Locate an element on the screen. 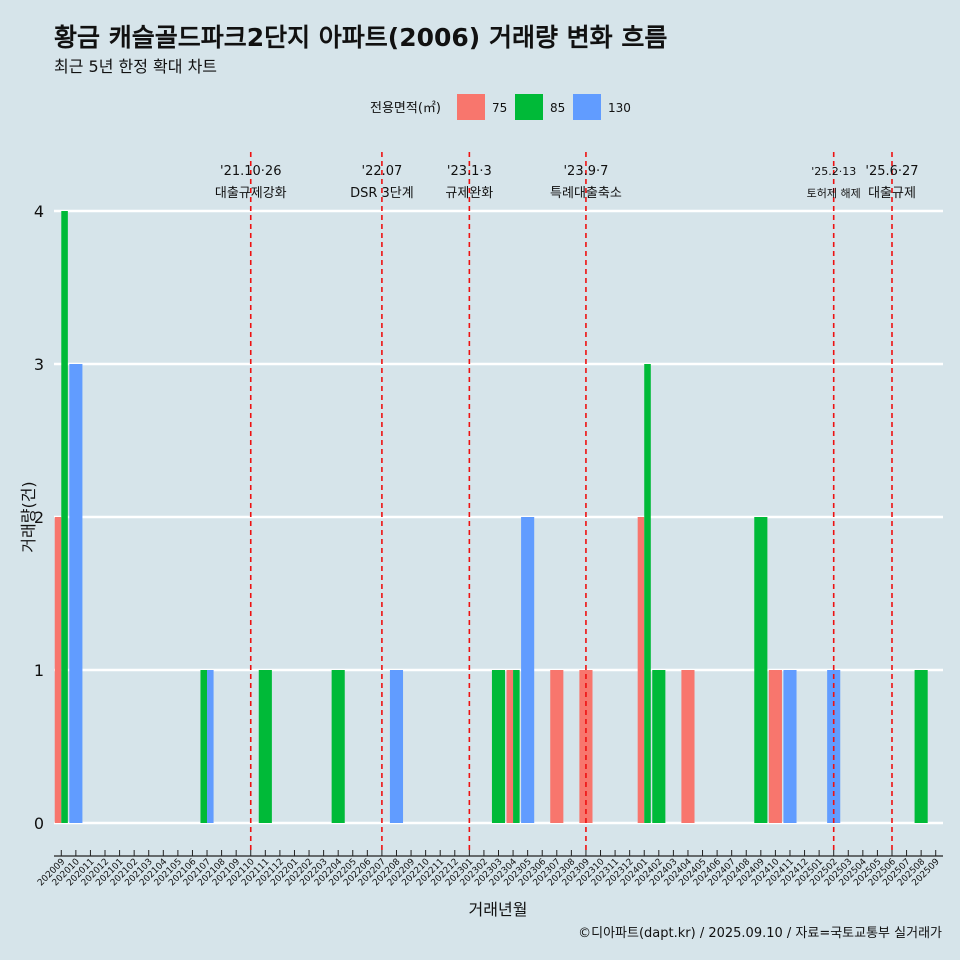 The width and height of the screenshot is (960, 960). y-tick-label: 1 is located at coordinates (39, 670).